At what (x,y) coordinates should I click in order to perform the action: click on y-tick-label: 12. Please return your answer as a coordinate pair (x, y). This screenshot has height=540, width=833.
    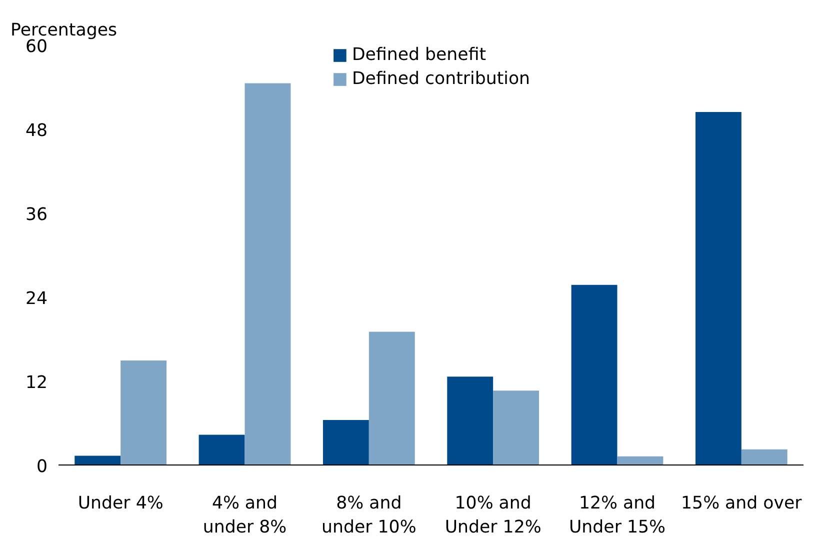
    Looking at the image, I should click on (36, 383).